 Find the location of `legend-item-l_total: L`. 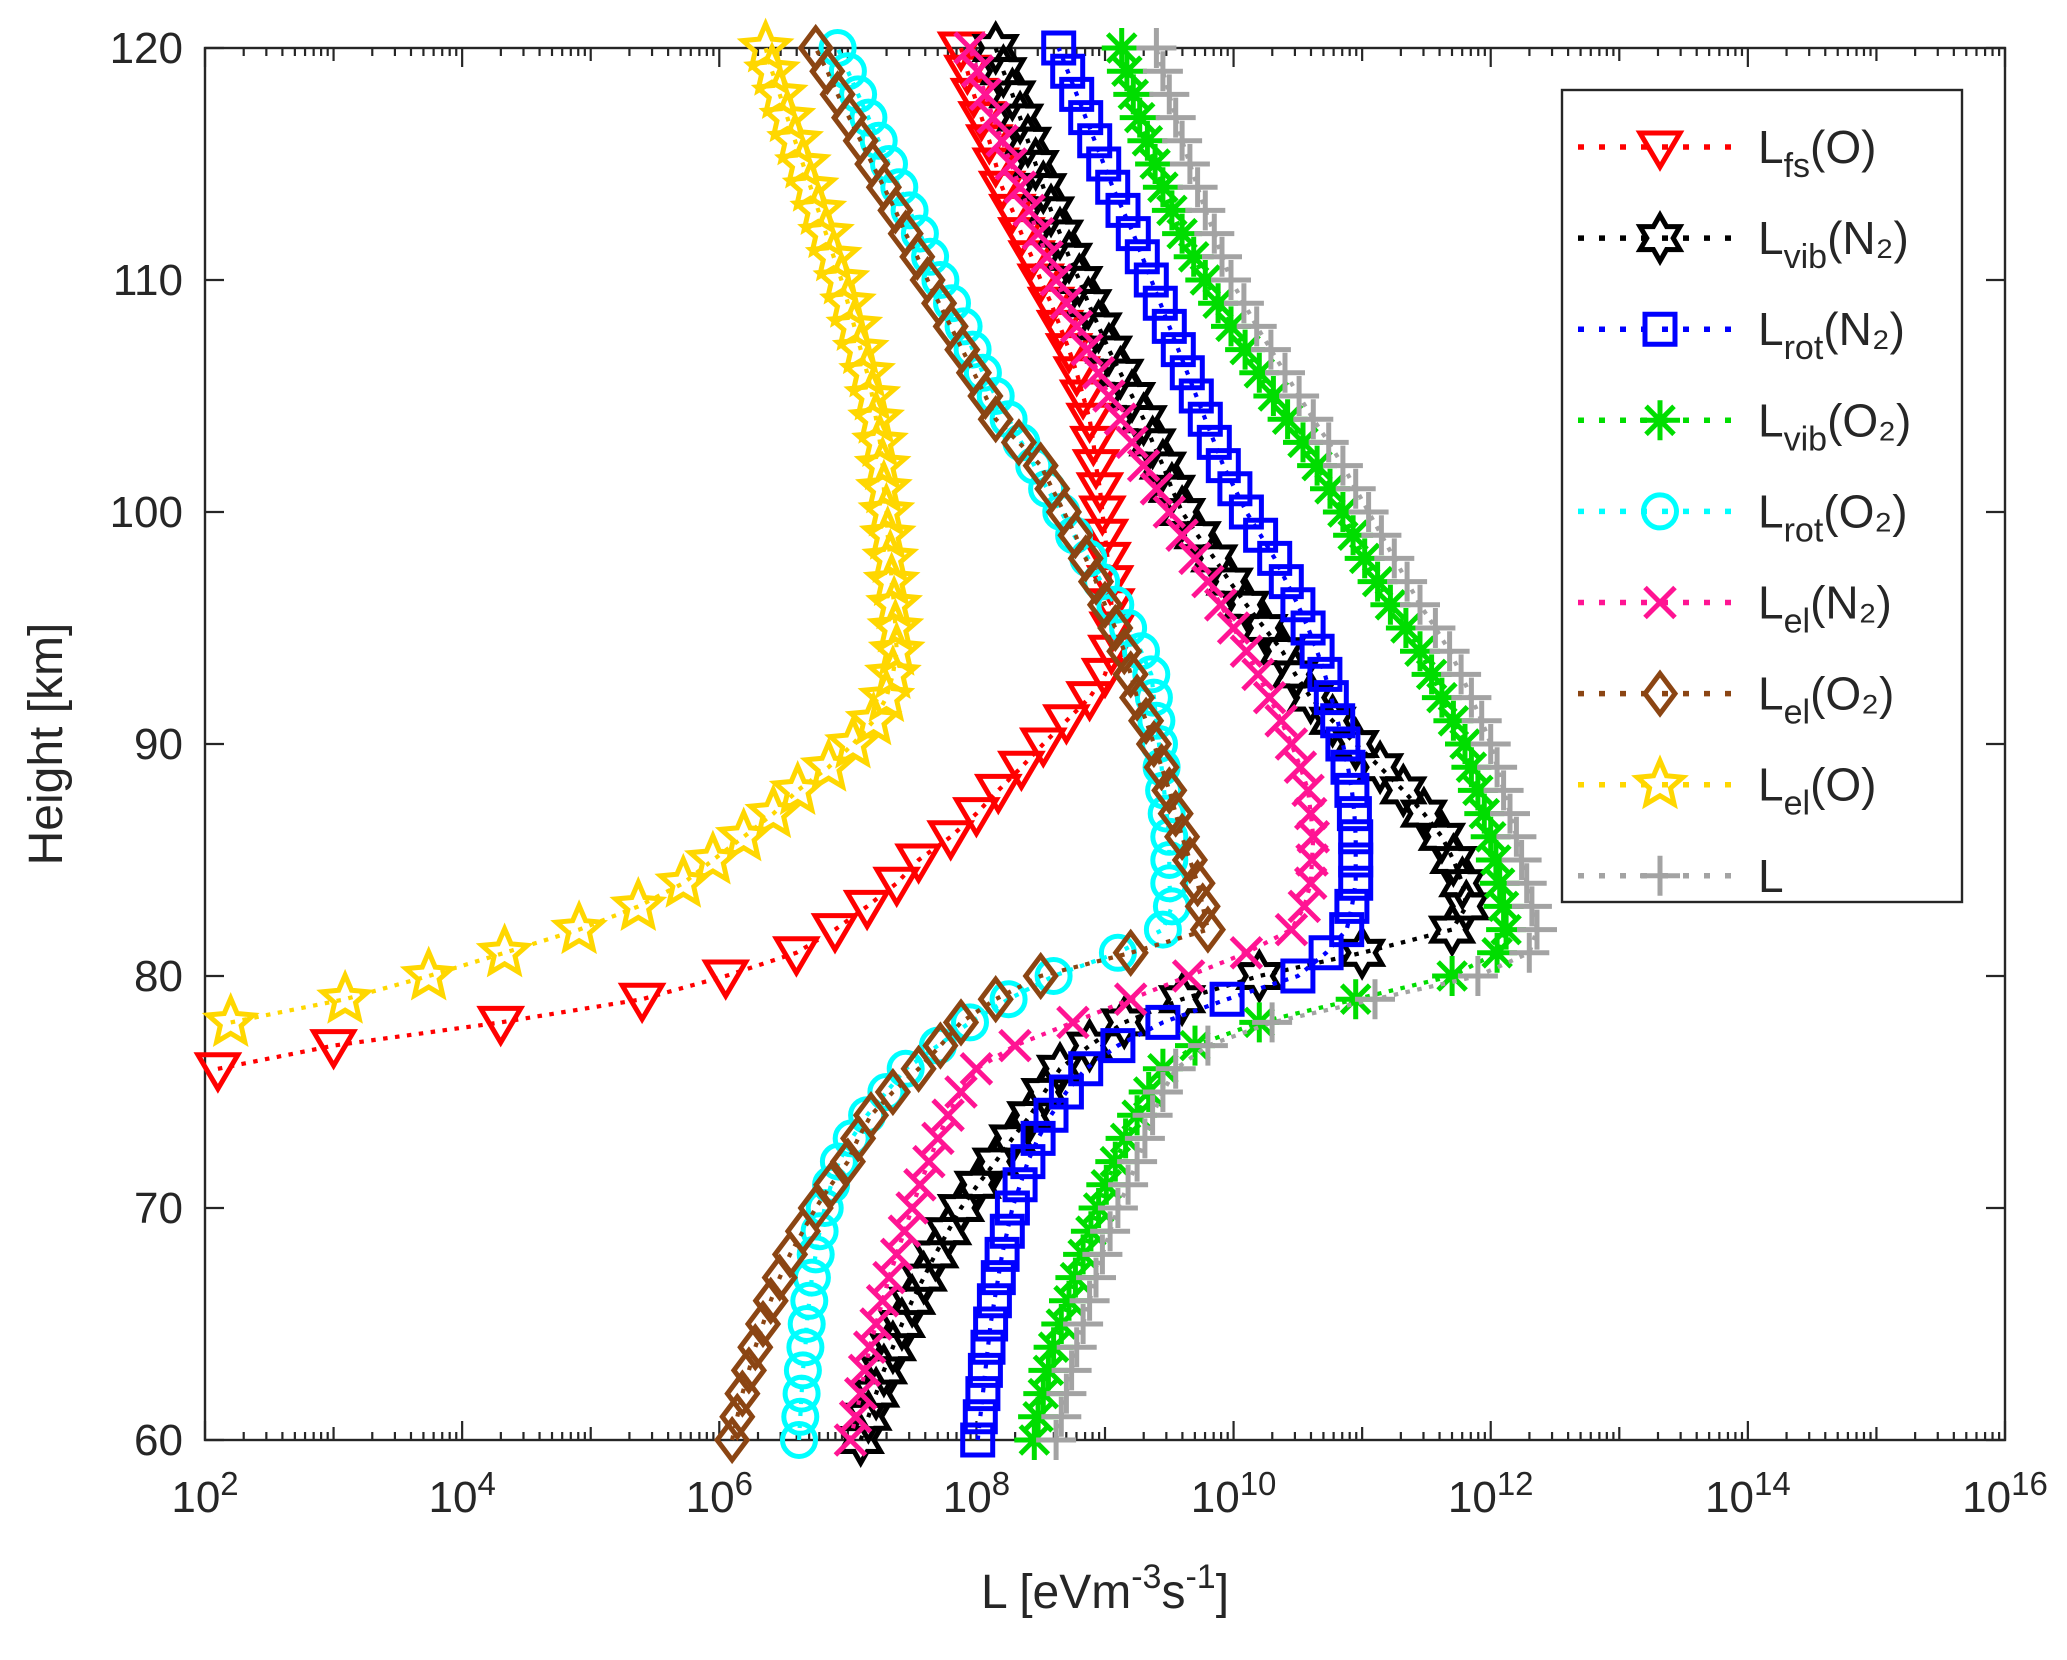

legend-item-l_total: L is located at coordinates (1681, 876).